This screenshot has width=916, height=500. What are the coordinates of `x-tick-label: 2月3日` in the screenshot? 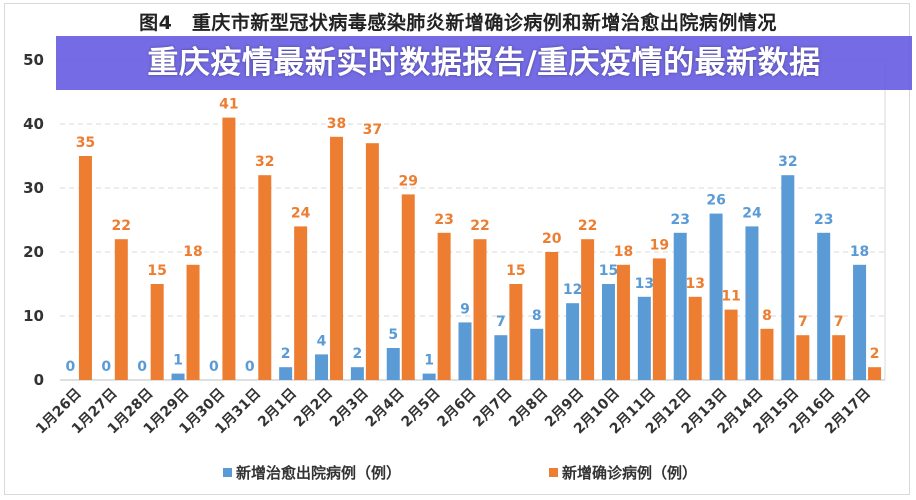 It's located at (349, 408).